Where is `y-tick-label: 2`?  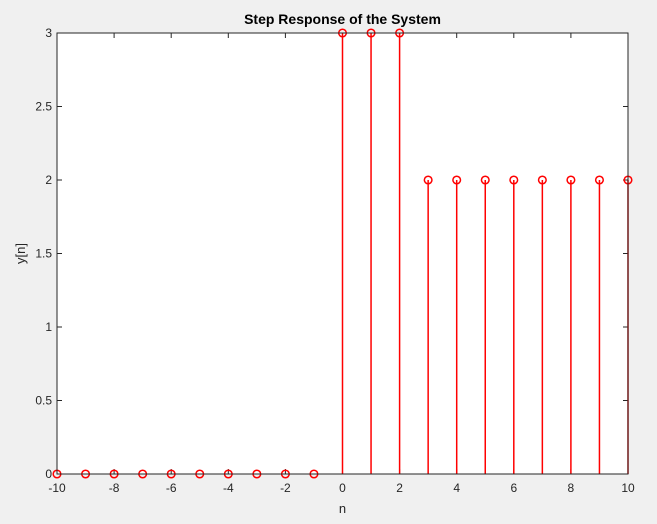
y-tick-label: 2 is located at coordinates (48, 180).